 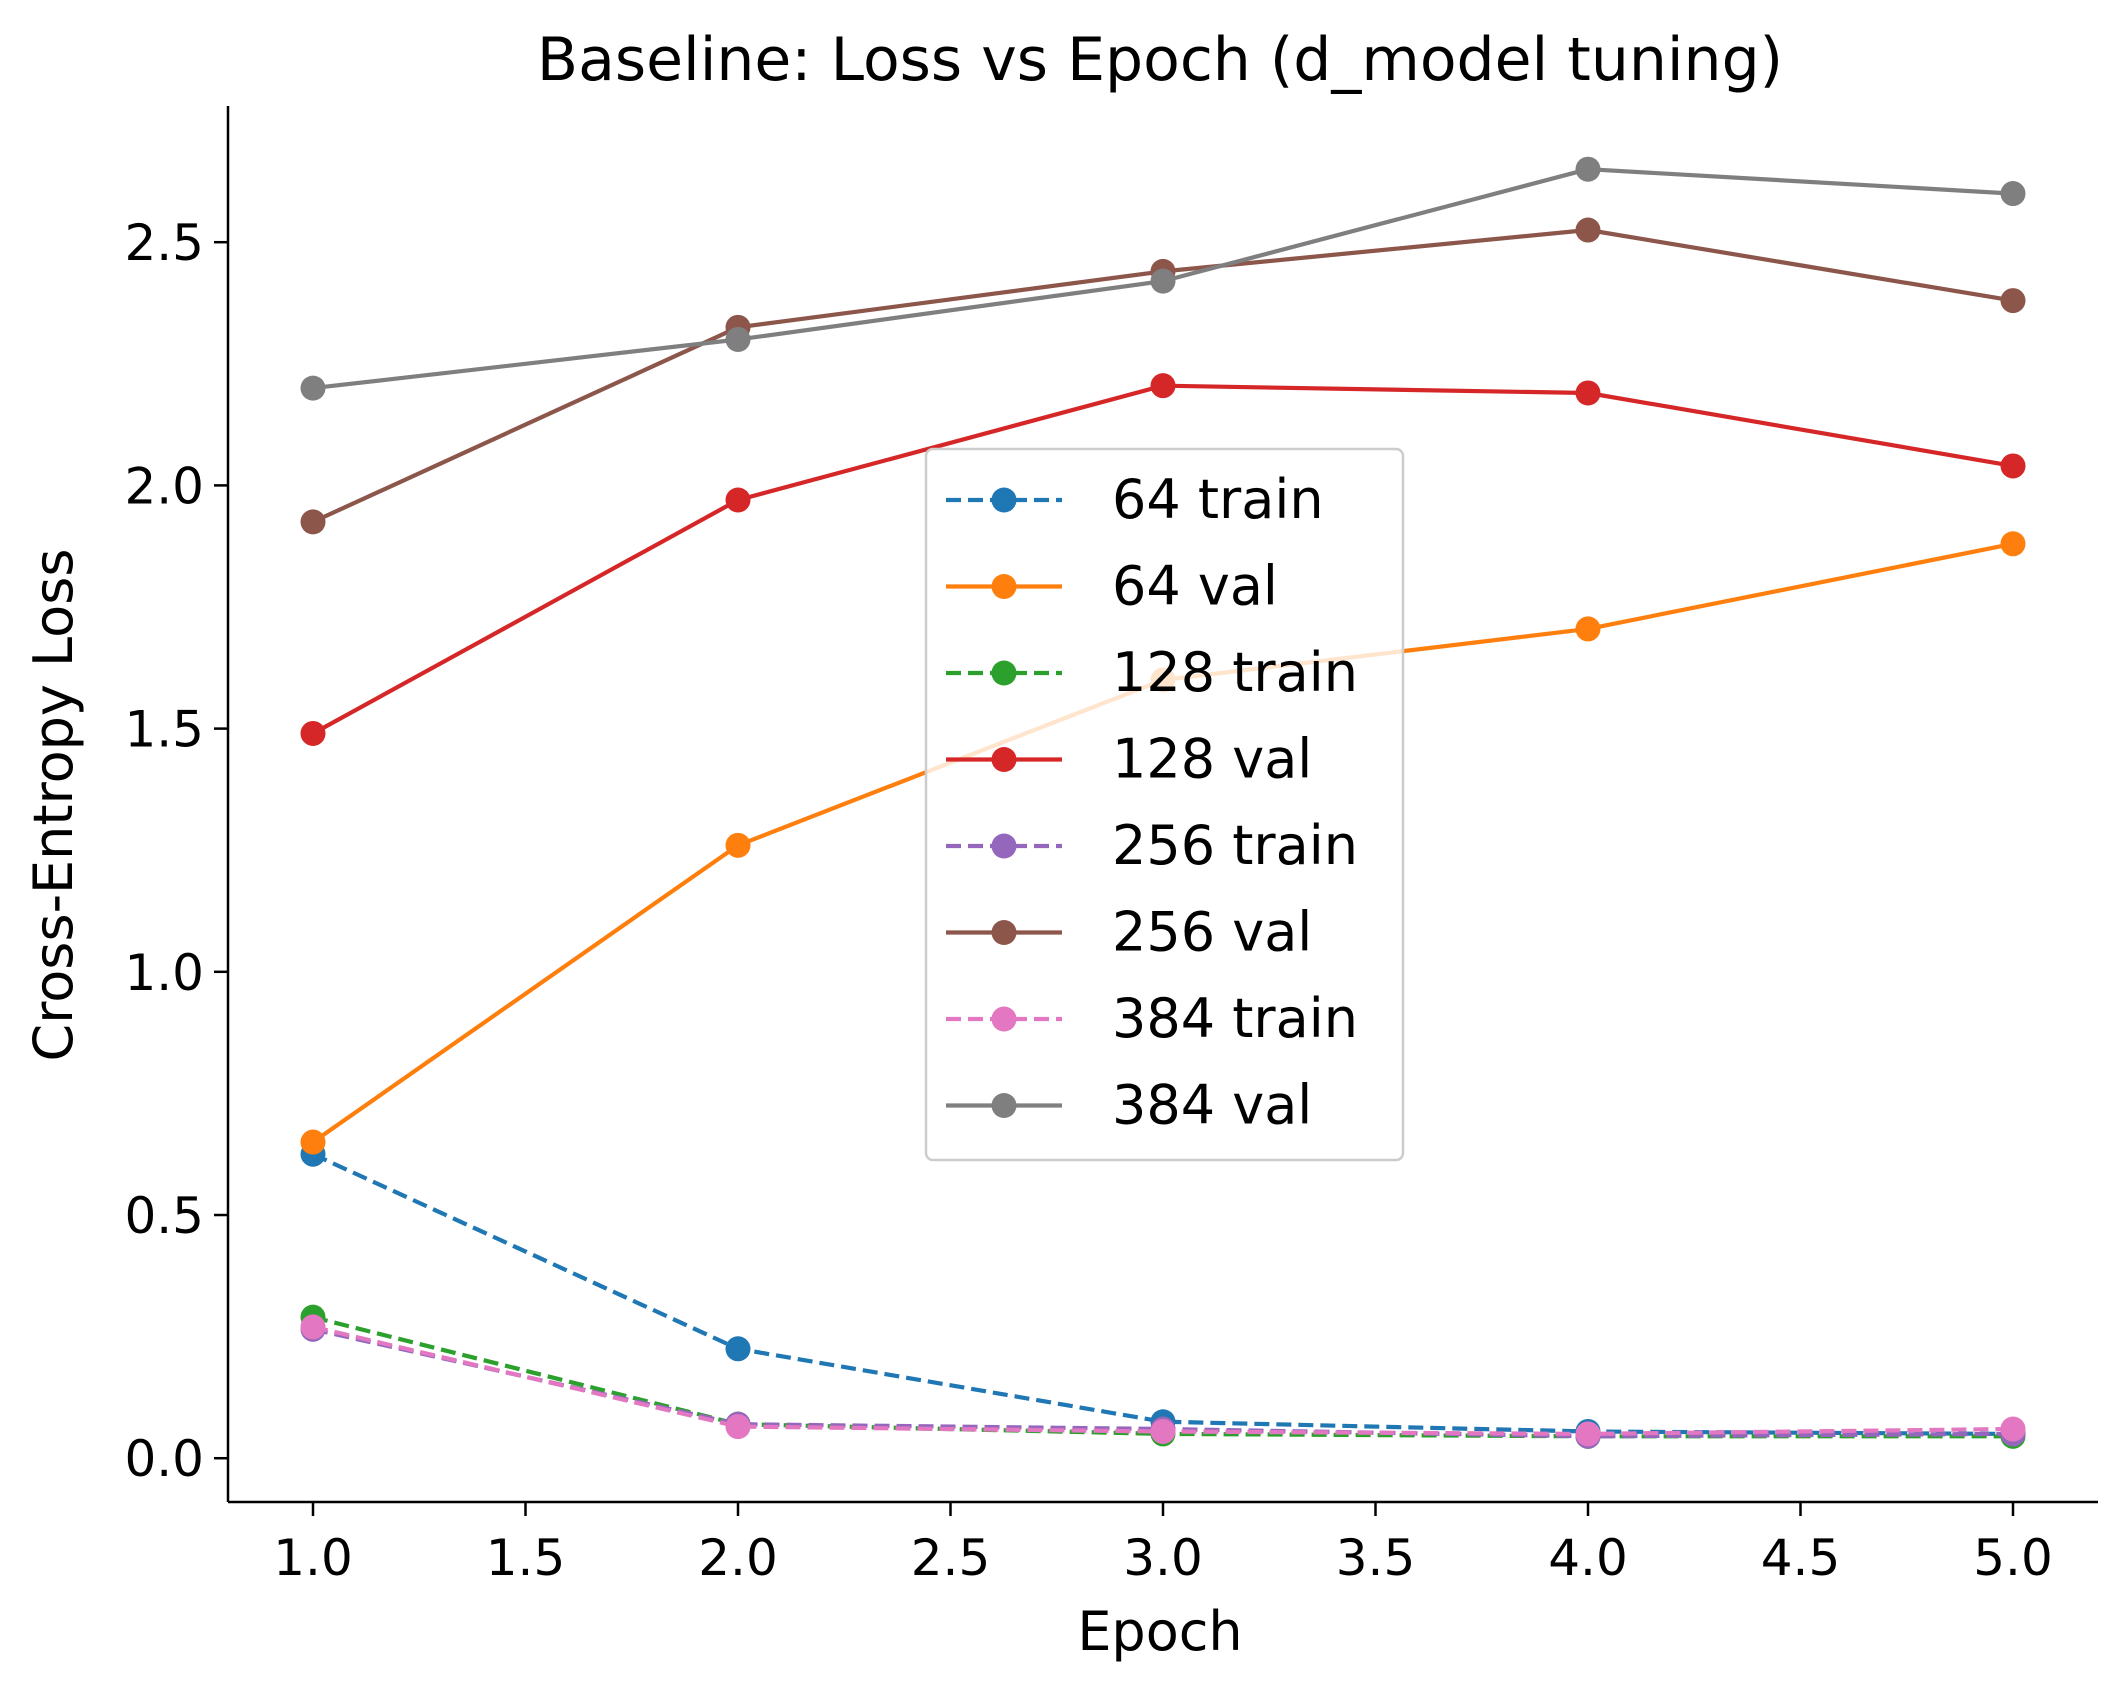 I want to click on legend-label: 256 train, so click(x=1235, y=845).